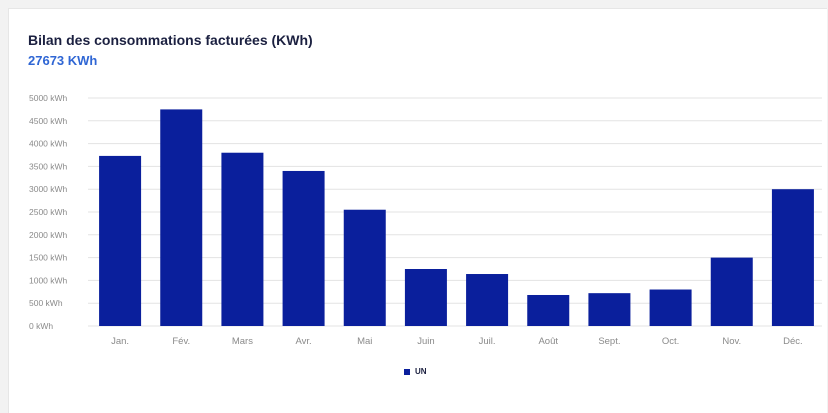 Image resolution: width=828 pixels, height=413 pixels. I want to click on x-tick-label: Déc., so click(793, 341).